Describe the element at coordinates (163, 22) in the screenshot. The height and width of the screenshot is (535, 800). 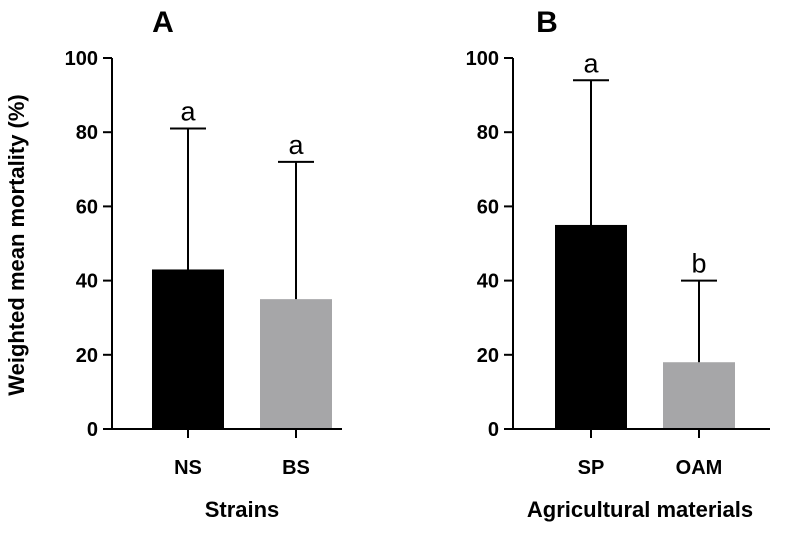
I see `panel-a-letter: A` at that location.